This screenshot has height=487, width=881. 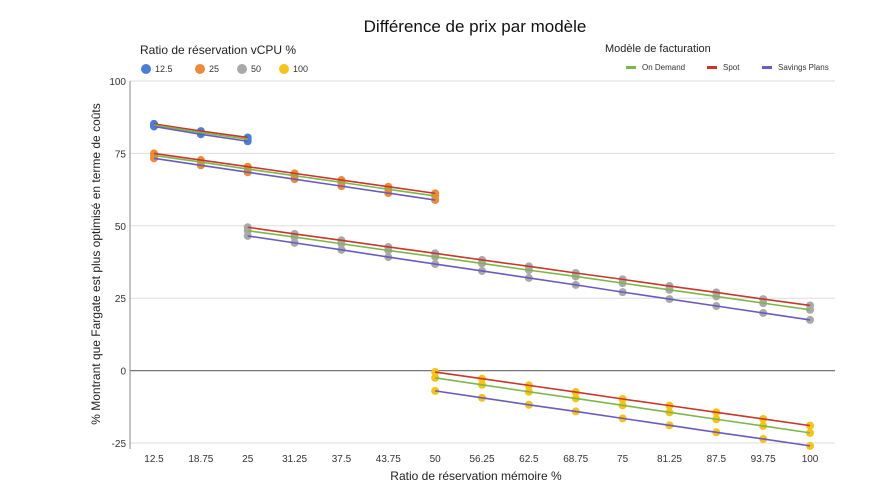 I want to click on y-tick-label: 100, so click(x=117, y=82).